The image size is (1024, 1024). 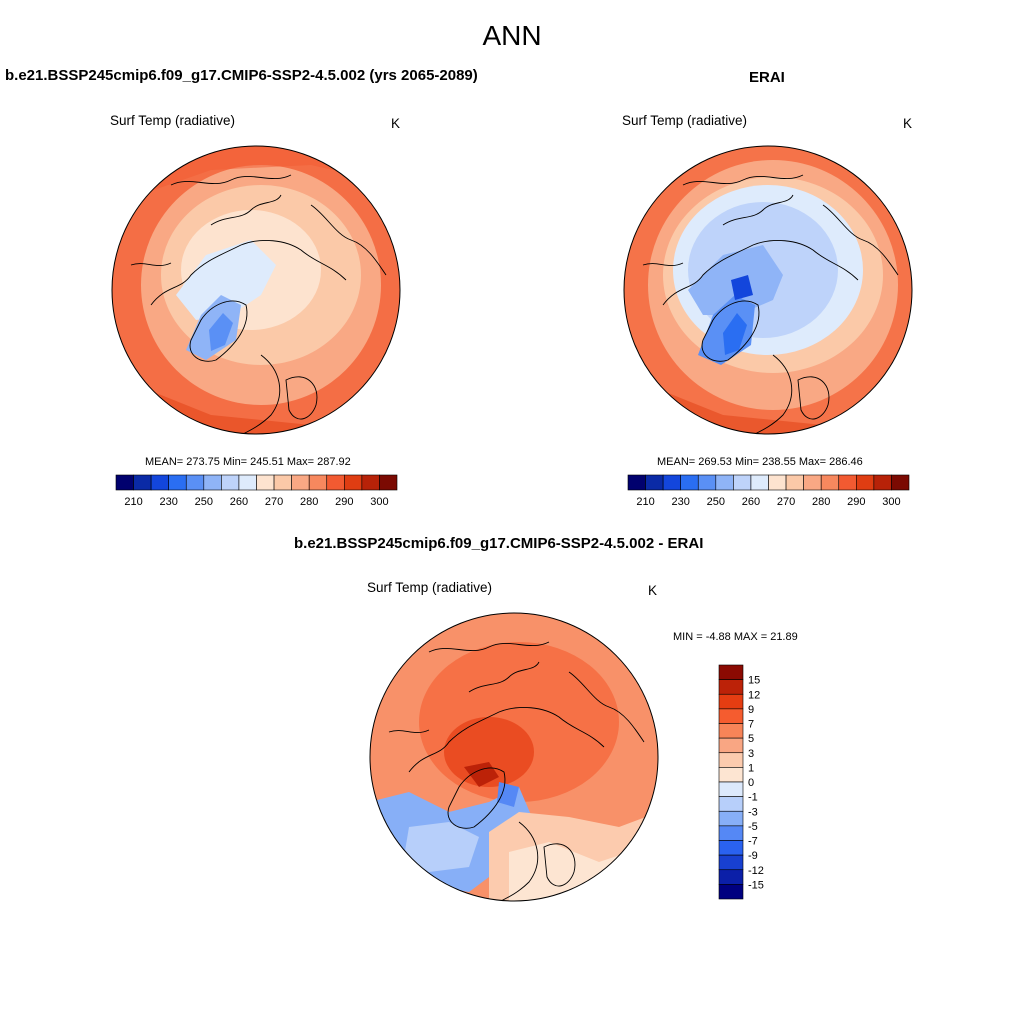 I want to click on model-colorbar-tick-label: 280, so click(x=309, y=502).